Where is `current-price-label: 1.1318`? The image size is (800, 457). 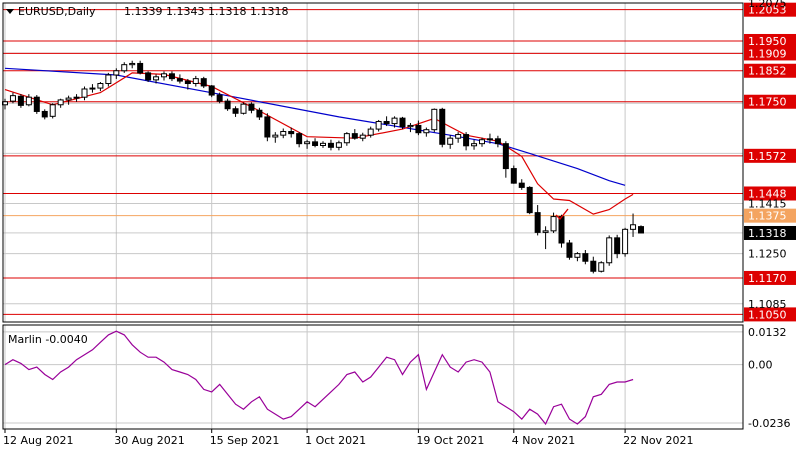
current-price-label: 1.1318 is located at coordinates (767, 233).